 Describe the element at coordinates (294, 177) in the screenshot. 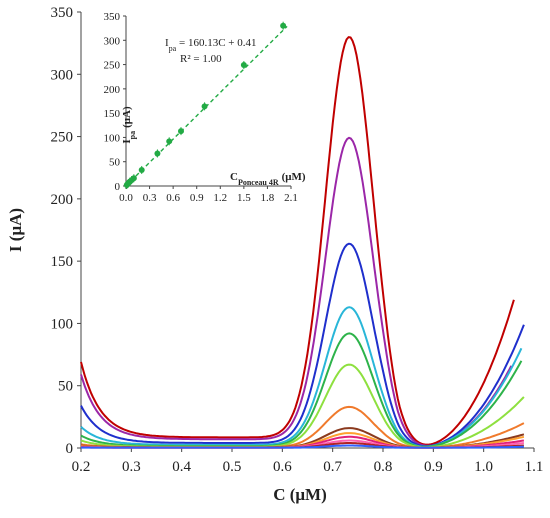

I see `inset-x-axis-title-unit: (μM)` at that location.